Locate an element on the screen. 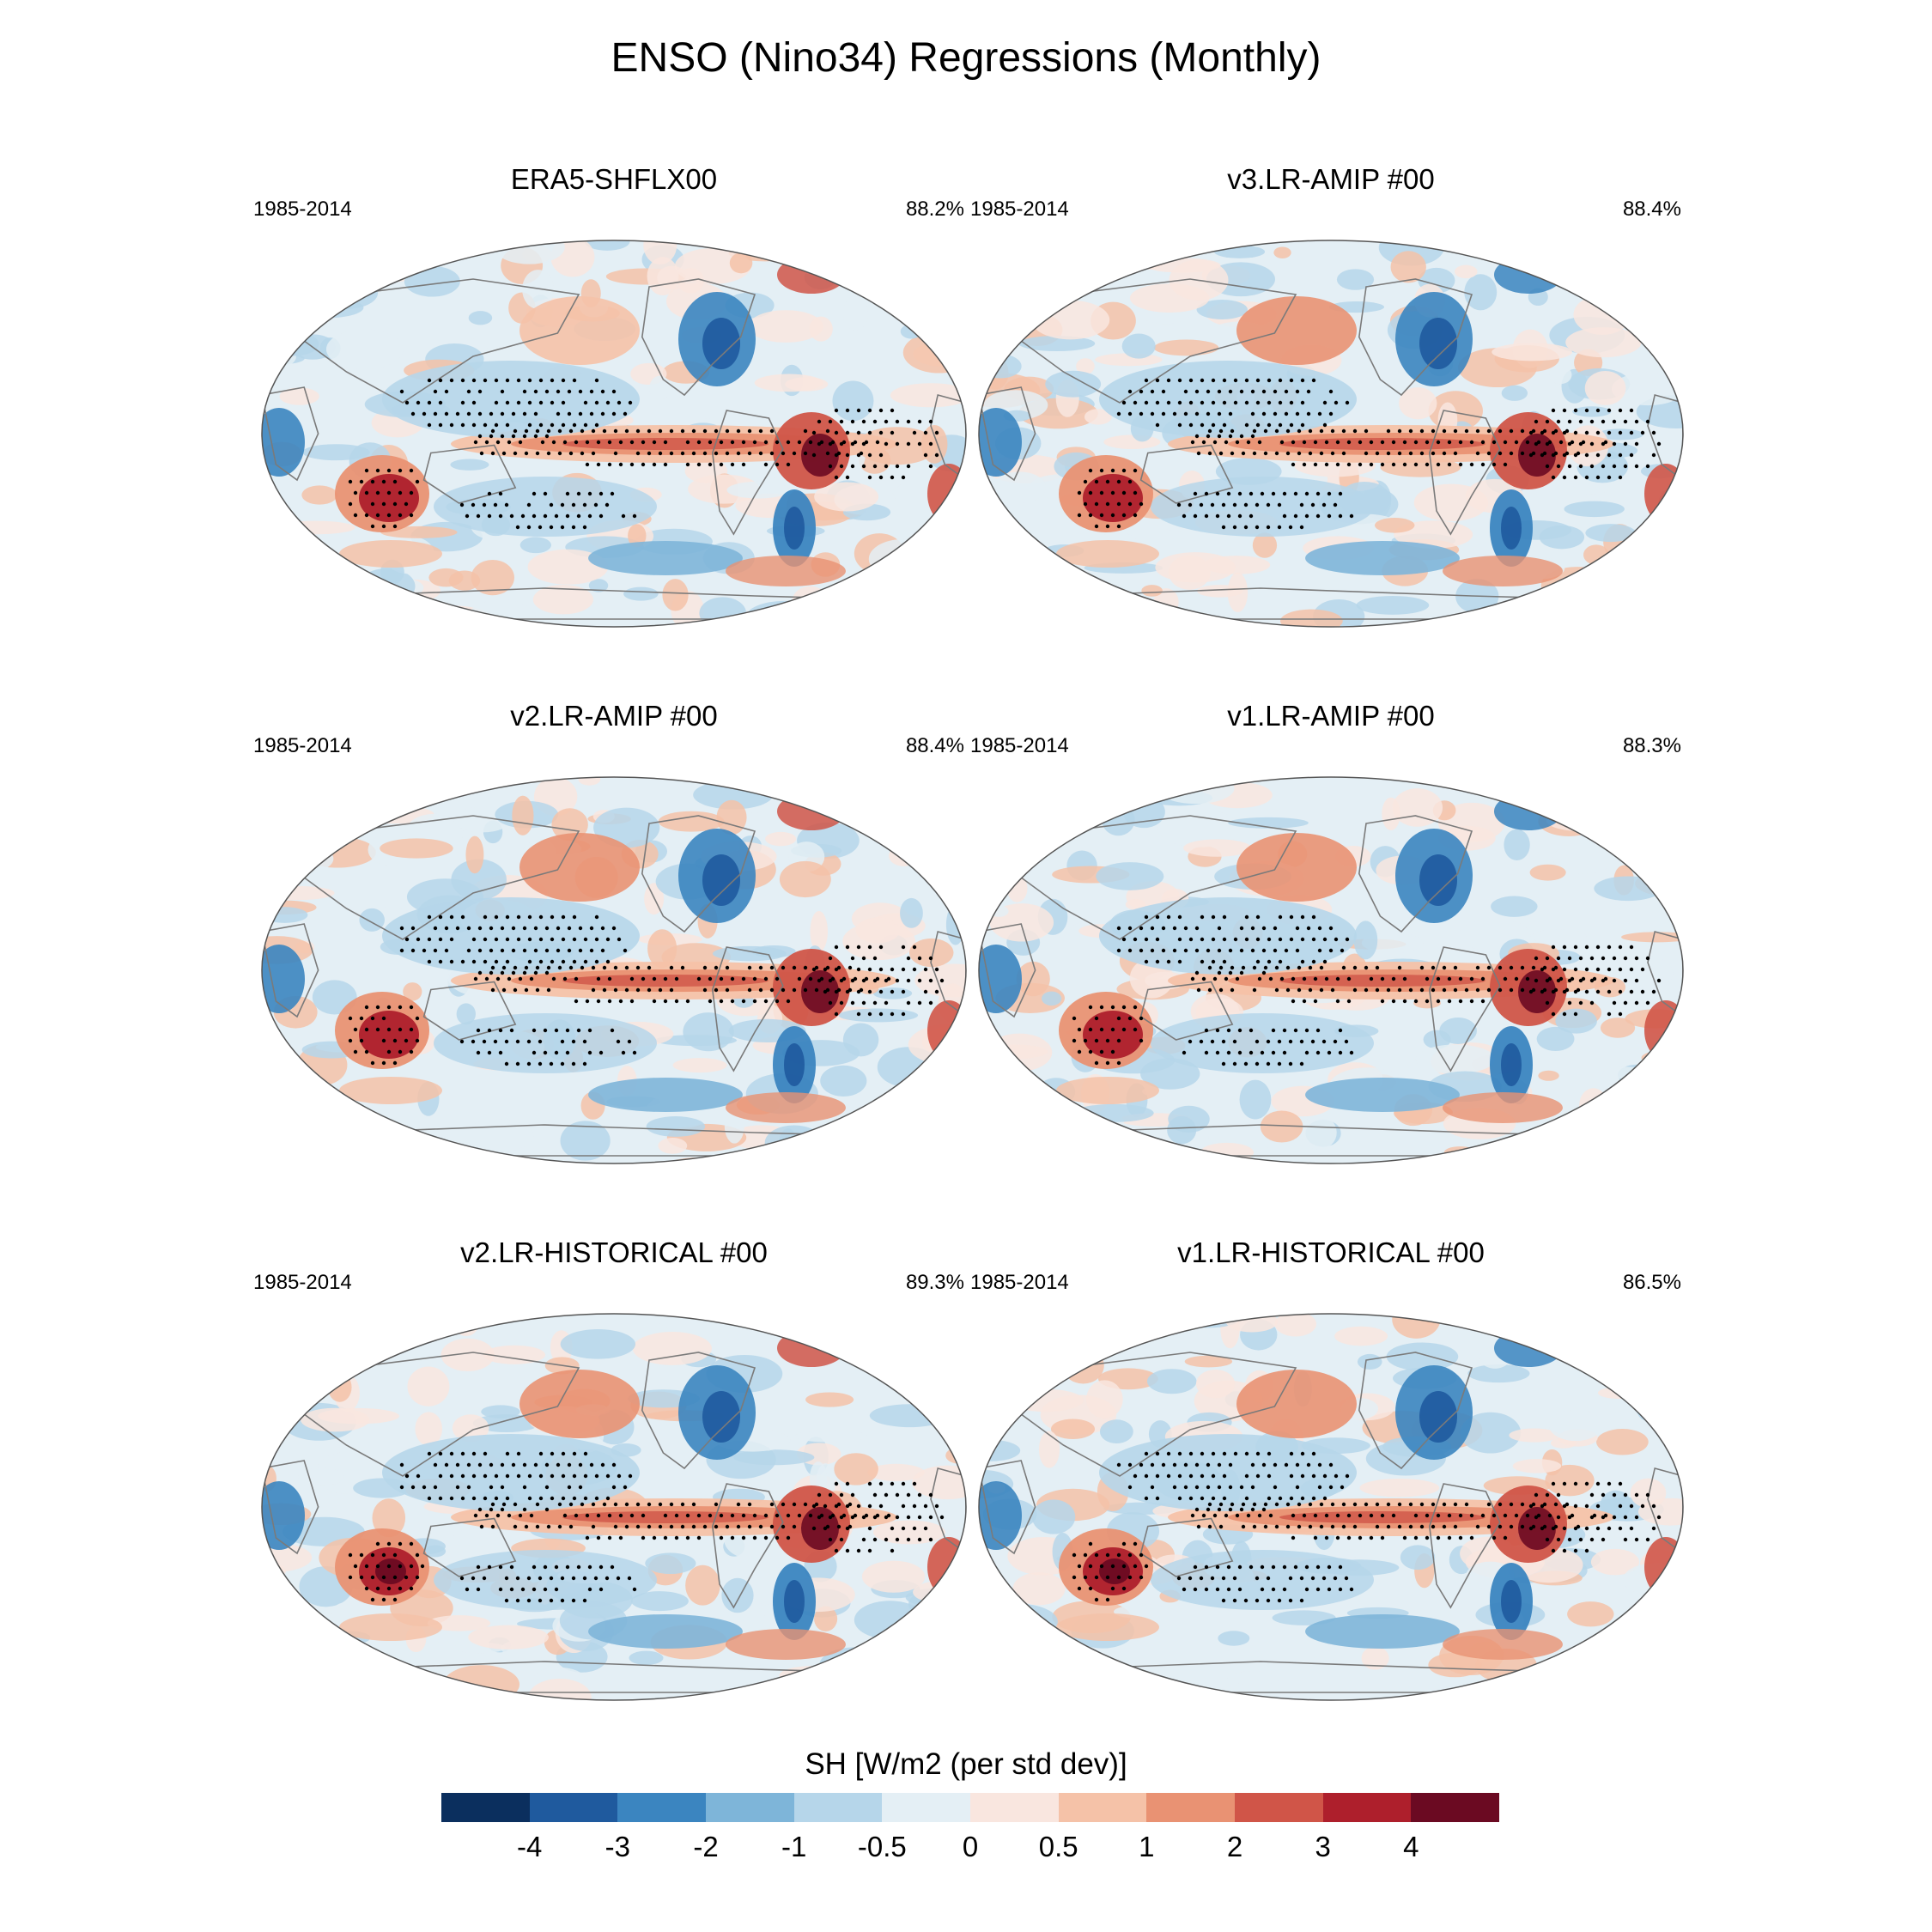 The height and width of the screenshot is (1932, 1932). colorbar-tick-label: -0.5 is located at coordinates (882, 1846).